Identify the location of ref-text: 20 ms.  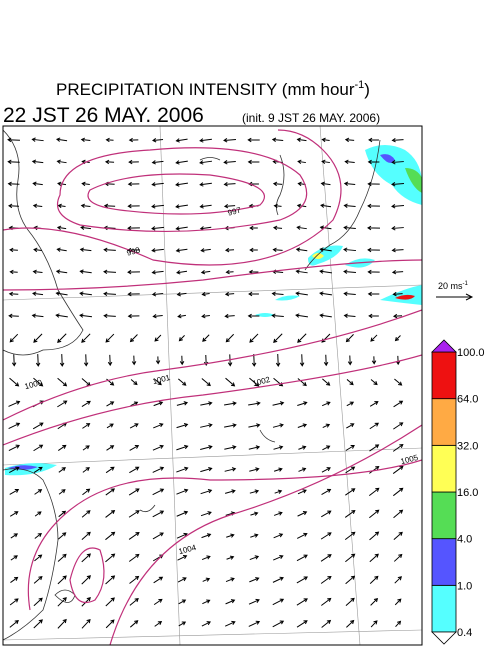
(450, 286).